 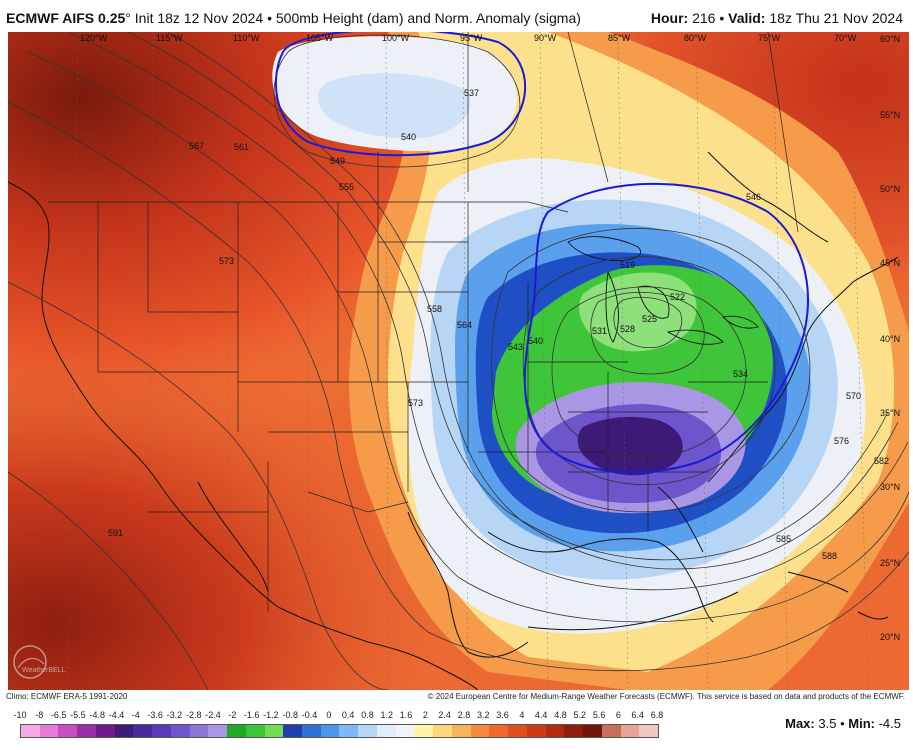 What do you see at coordinates (464, 715) in the screenshot?
I see `scale-tick-label: 2.8` at bounding box center [464, 715].